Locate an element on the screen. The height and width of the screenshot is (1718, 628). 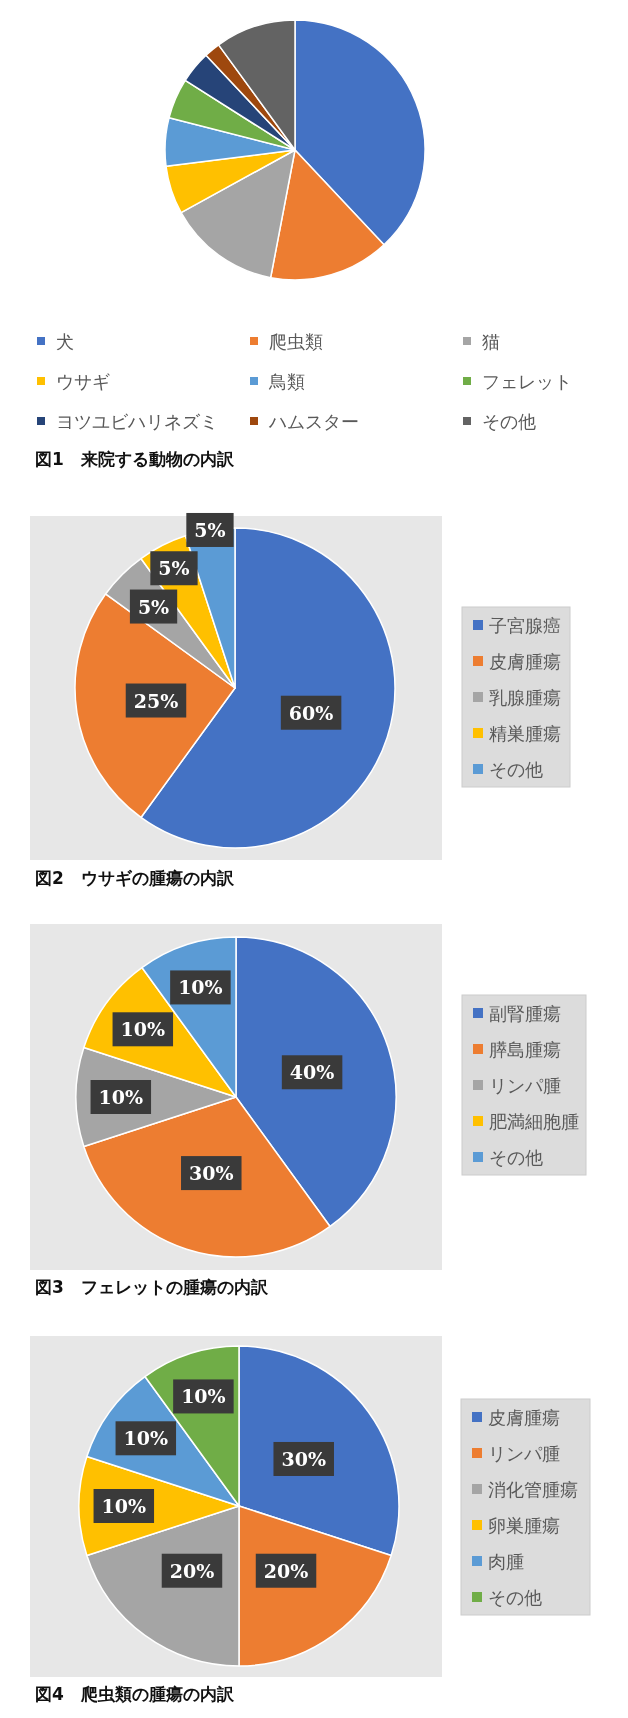
legend-label: 爬虫類 is located at coordinates (296, 341).